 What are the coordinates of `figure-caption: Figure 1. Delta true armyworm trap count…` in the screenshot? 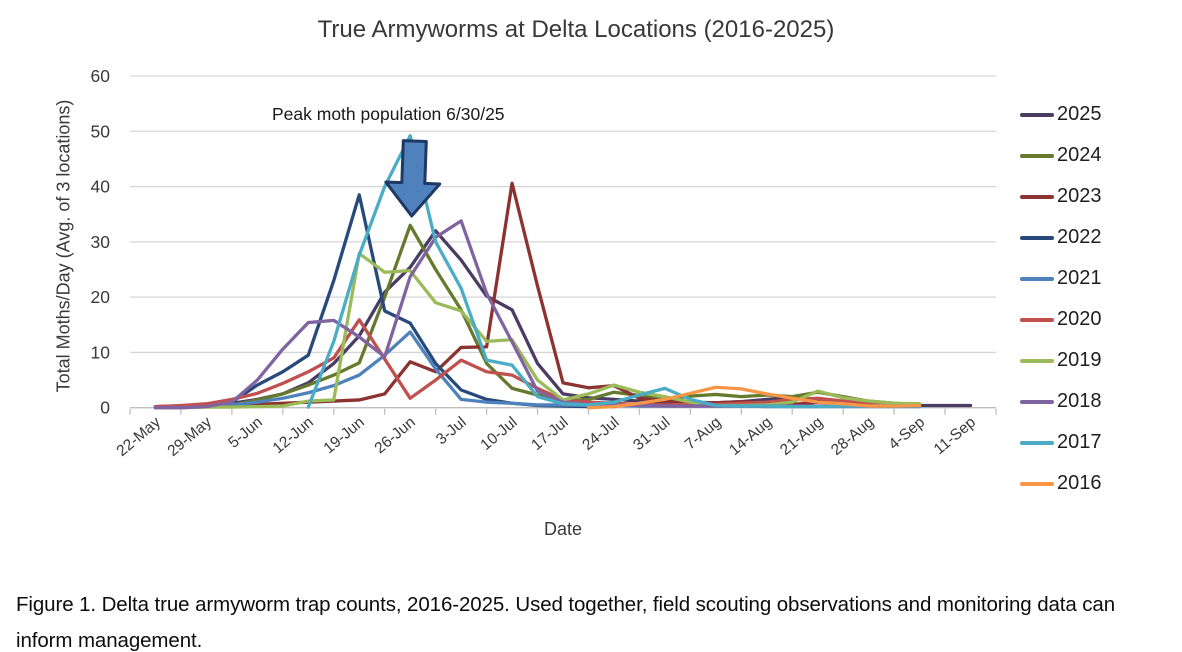 It's located at (566, 622).